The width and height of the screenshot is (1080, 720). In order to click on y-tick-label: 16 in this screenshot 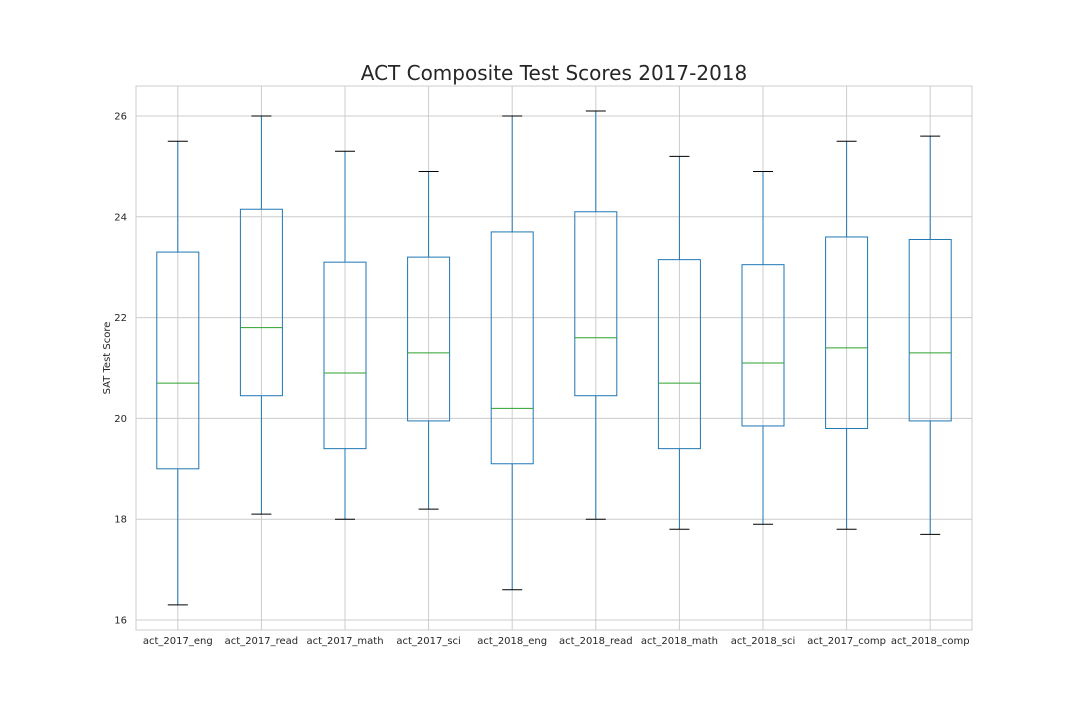, I will do `click(120, 621)`.